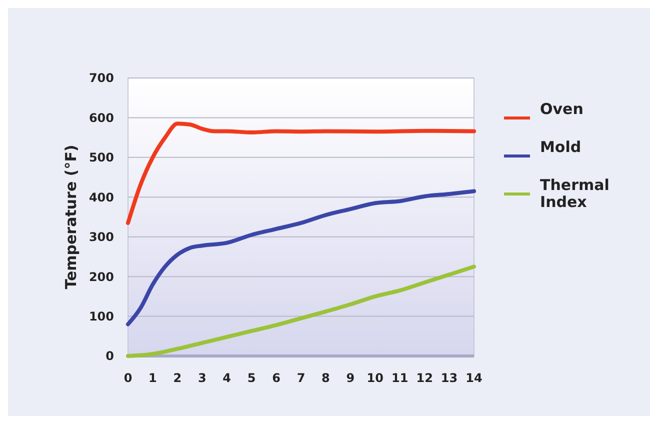  I want to click on y-tick-label: 0, so click(110, 356).